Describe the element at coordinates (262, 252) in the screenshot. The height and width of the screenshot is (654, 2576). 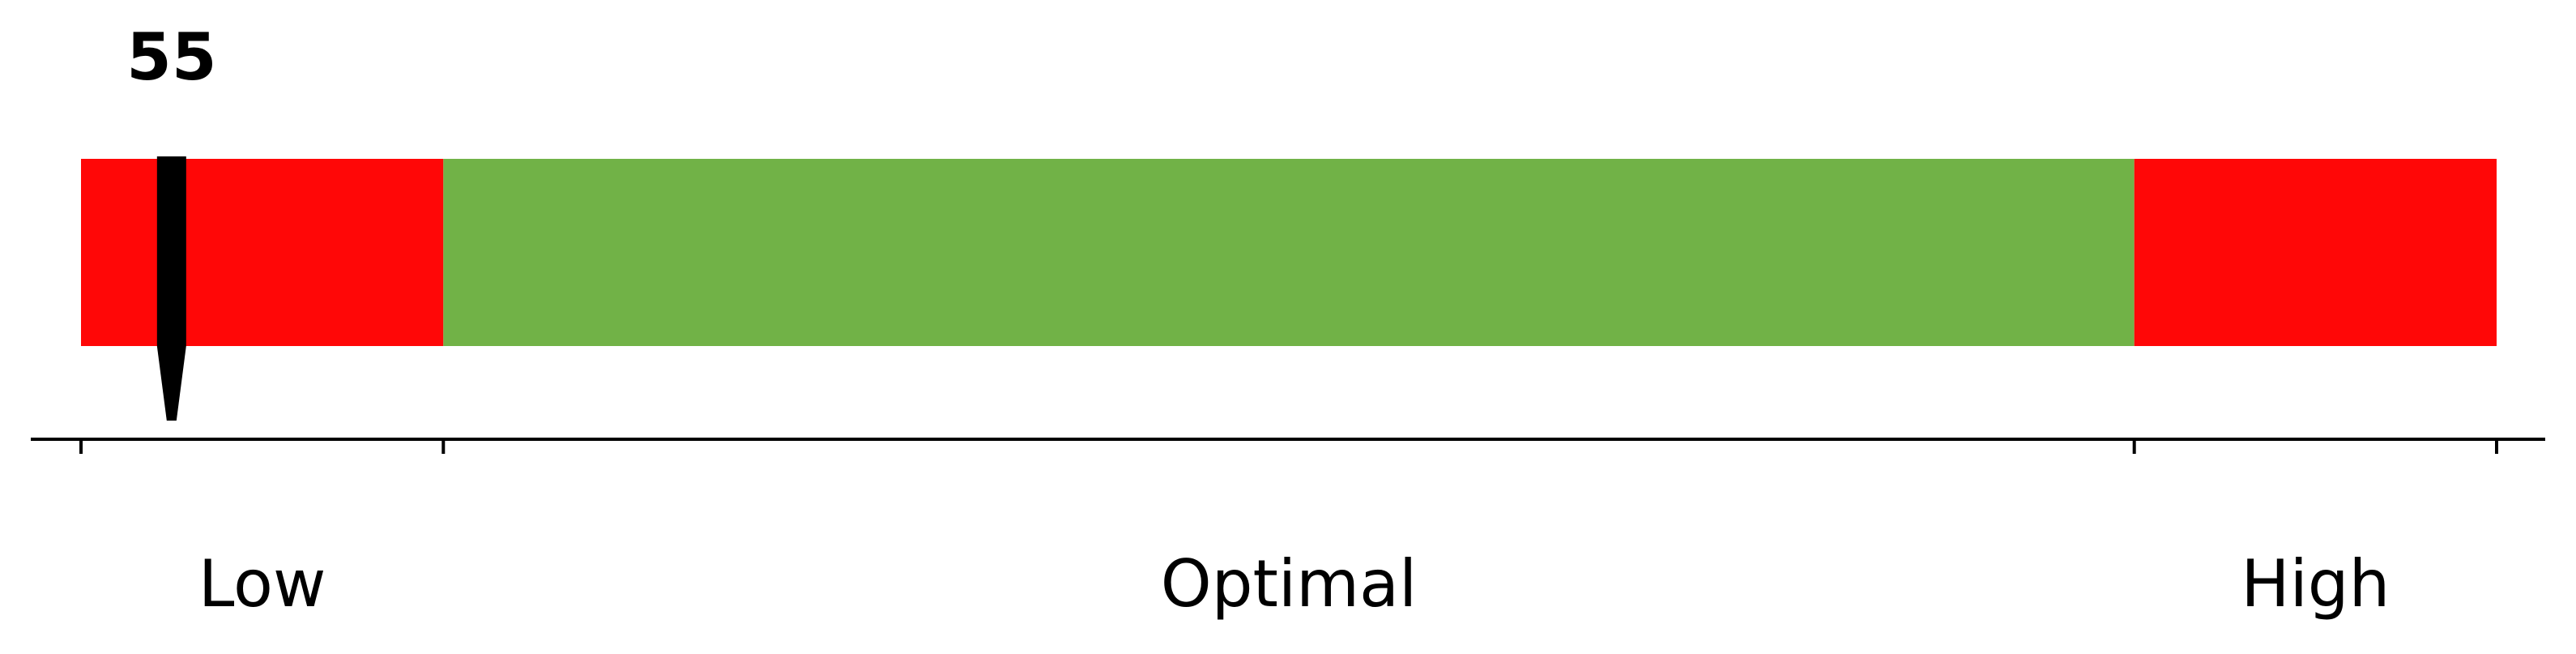
I see `zone-bar-low` at that location.